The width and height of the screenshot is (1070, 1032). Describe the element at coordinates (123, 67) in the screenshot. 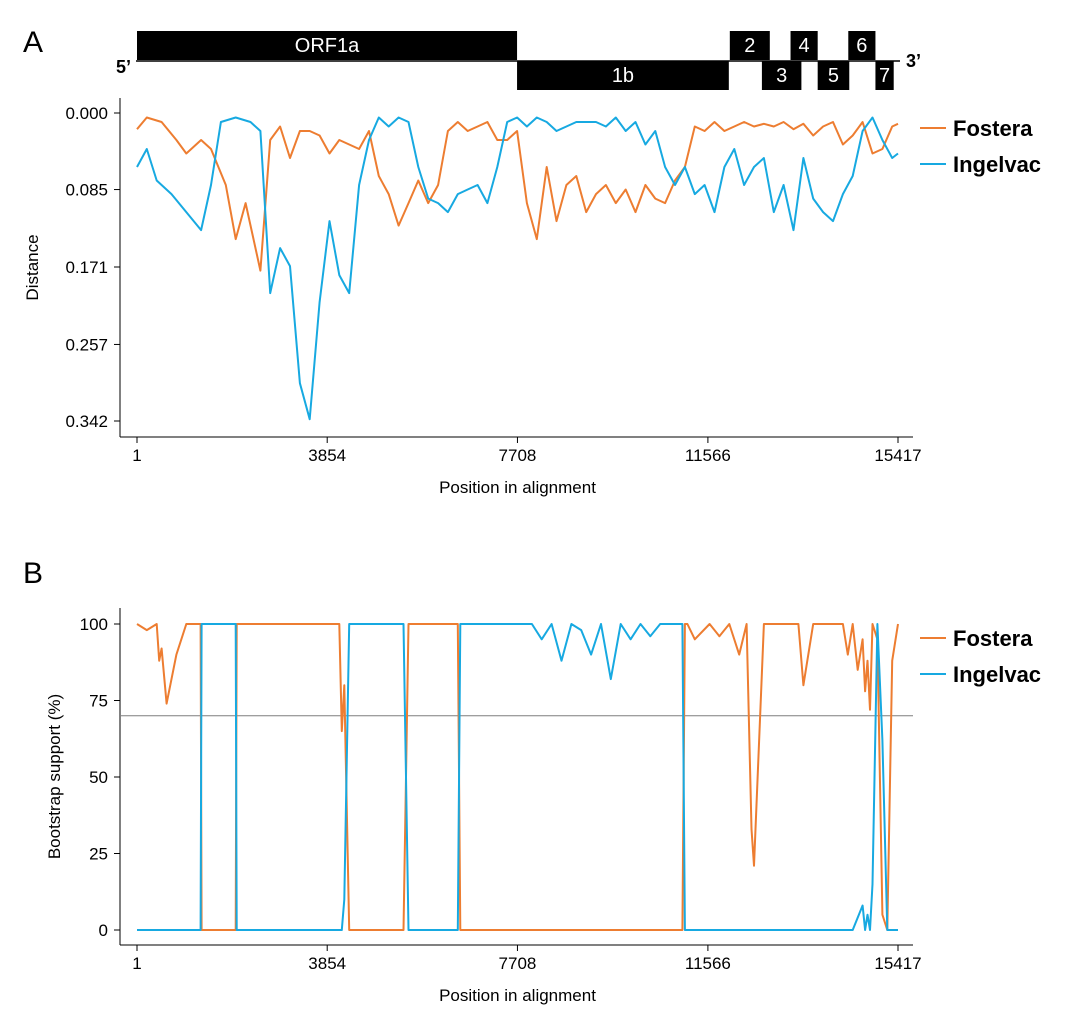

I see `five-prime-label: 5’` at that location.